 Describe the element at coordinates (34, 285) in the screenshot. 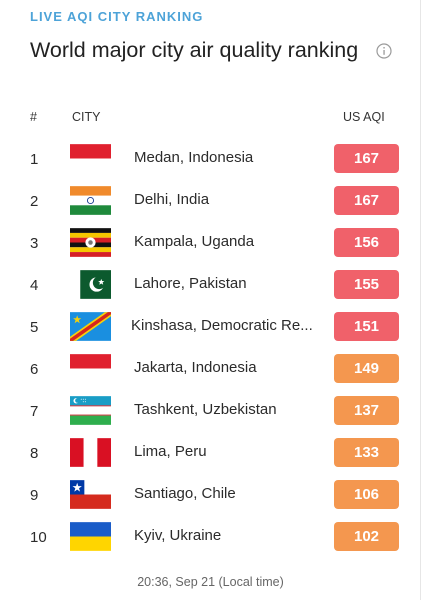

I see `rank-number: 4` at that location.